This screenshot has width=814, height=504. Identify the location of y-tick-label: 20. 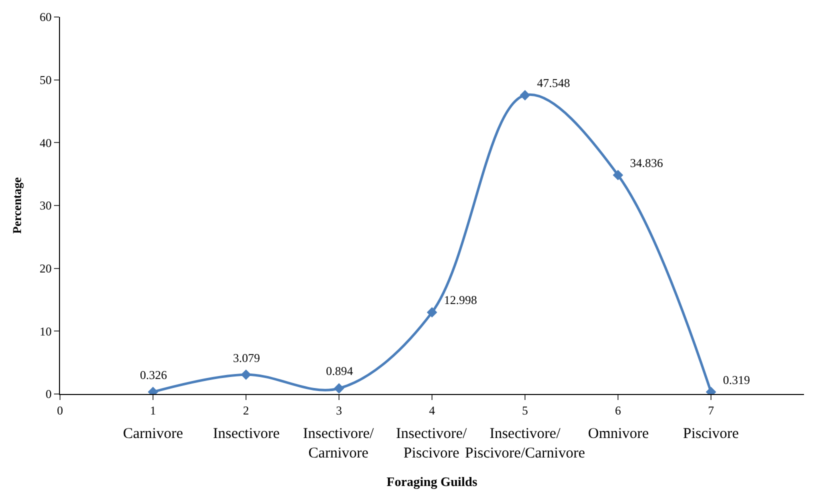
(46, 269).